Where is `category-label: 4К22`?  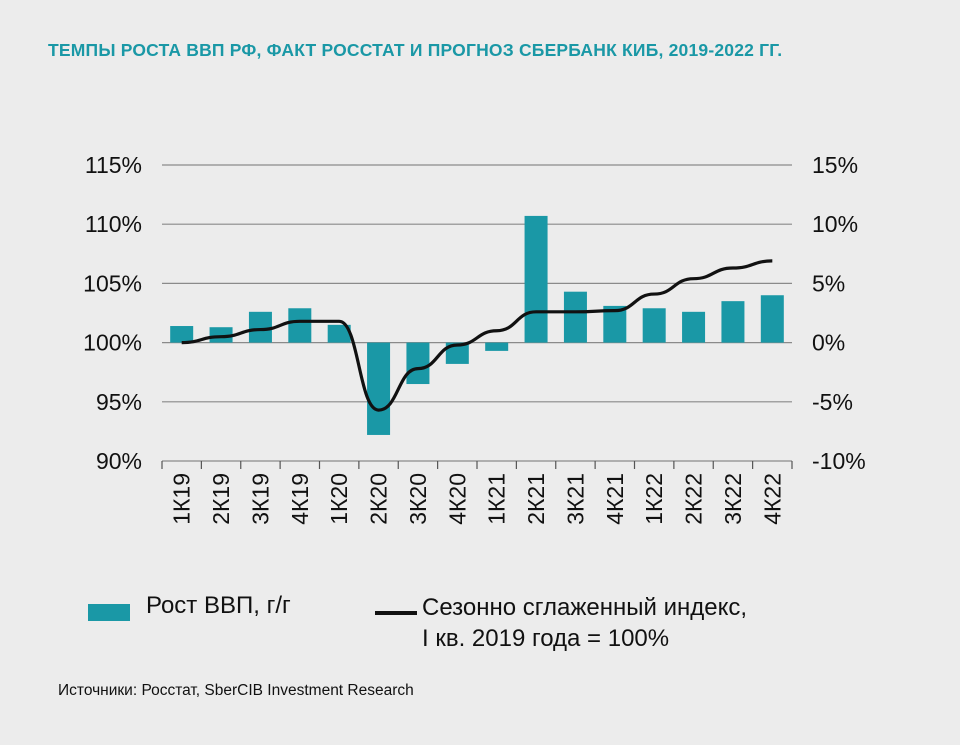
category-label: 4К22 is located at coordinates (772, 499).